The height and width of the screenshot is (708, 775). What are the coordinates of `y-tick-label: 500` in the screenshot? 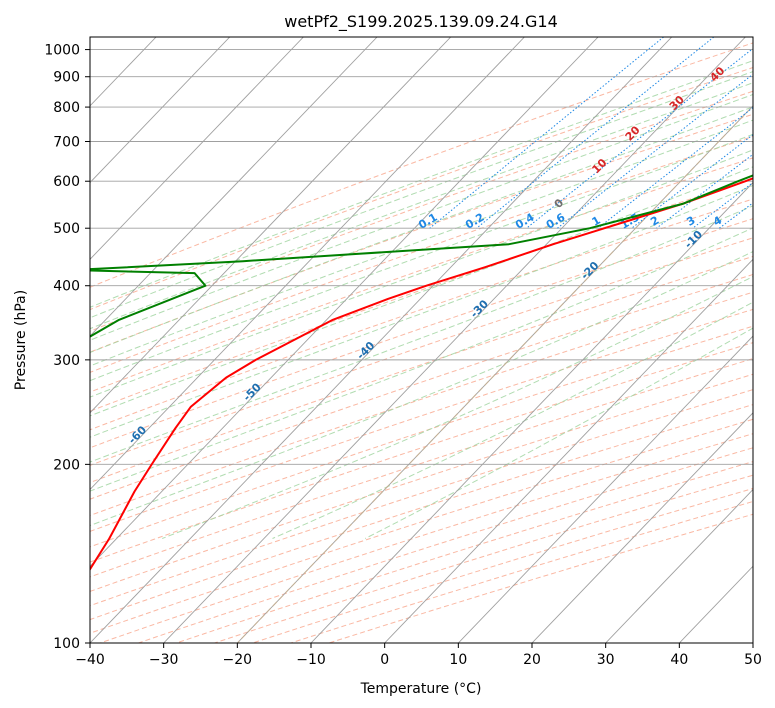 It's located at (66, 229).